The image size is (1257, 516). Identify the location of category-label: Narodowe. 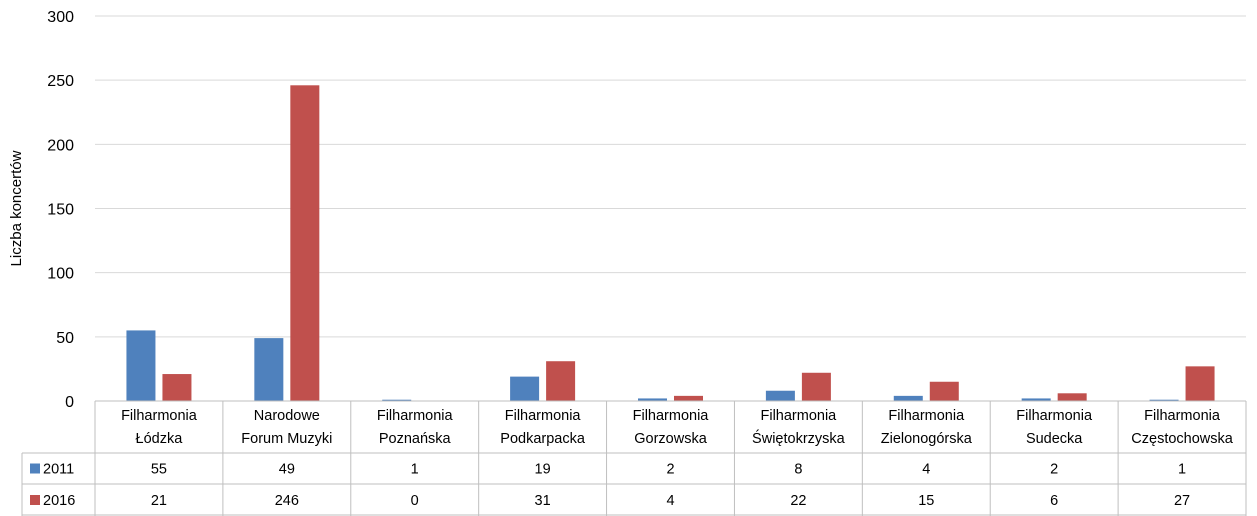
(287, 416).